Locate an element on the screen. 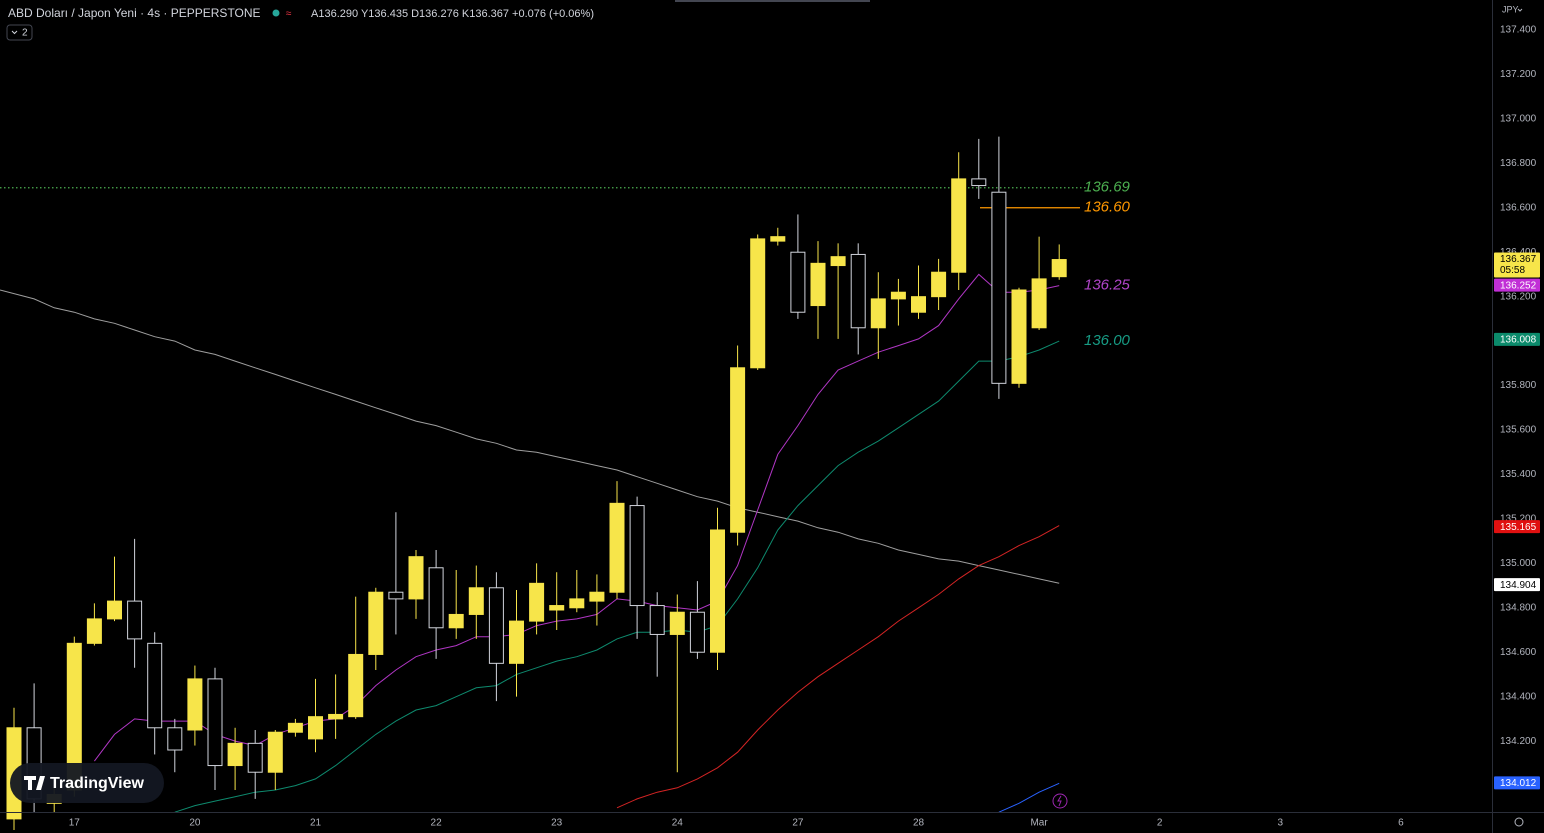 The image size is (1544, 833). last-price-tag is located at coordinates (1517, 265).